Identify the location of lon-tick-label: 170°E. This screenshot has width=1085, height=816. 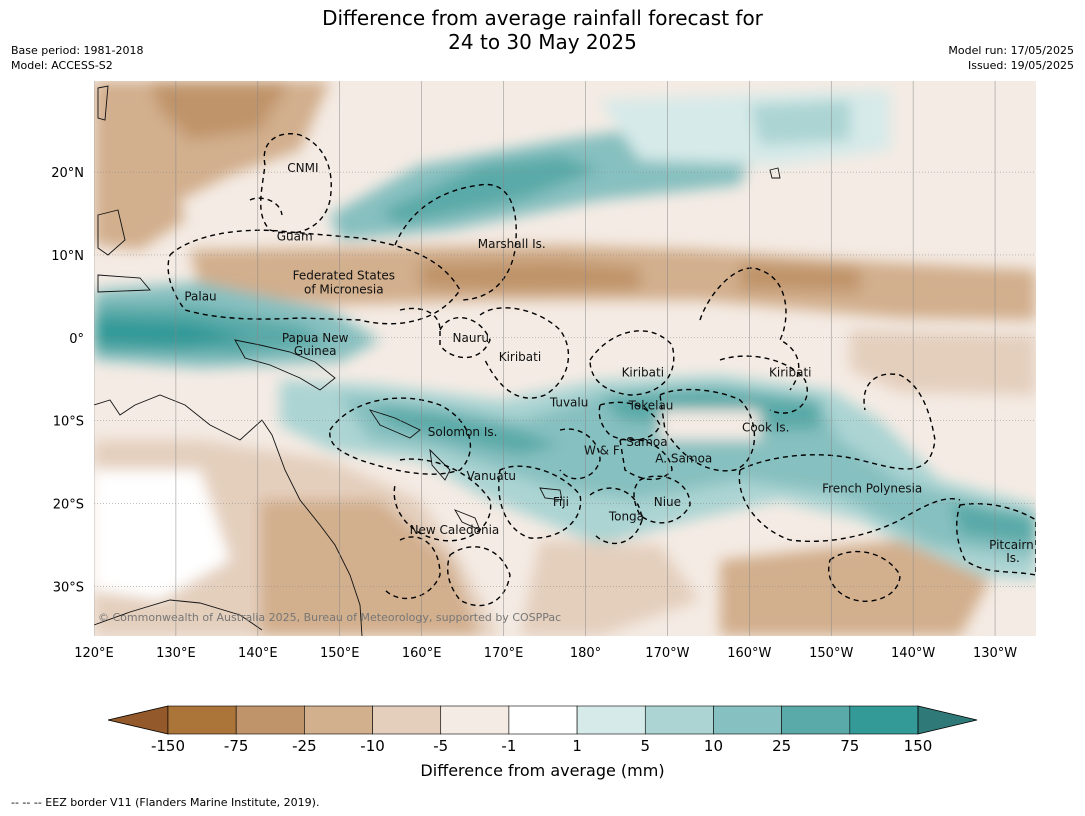
(504, 653).